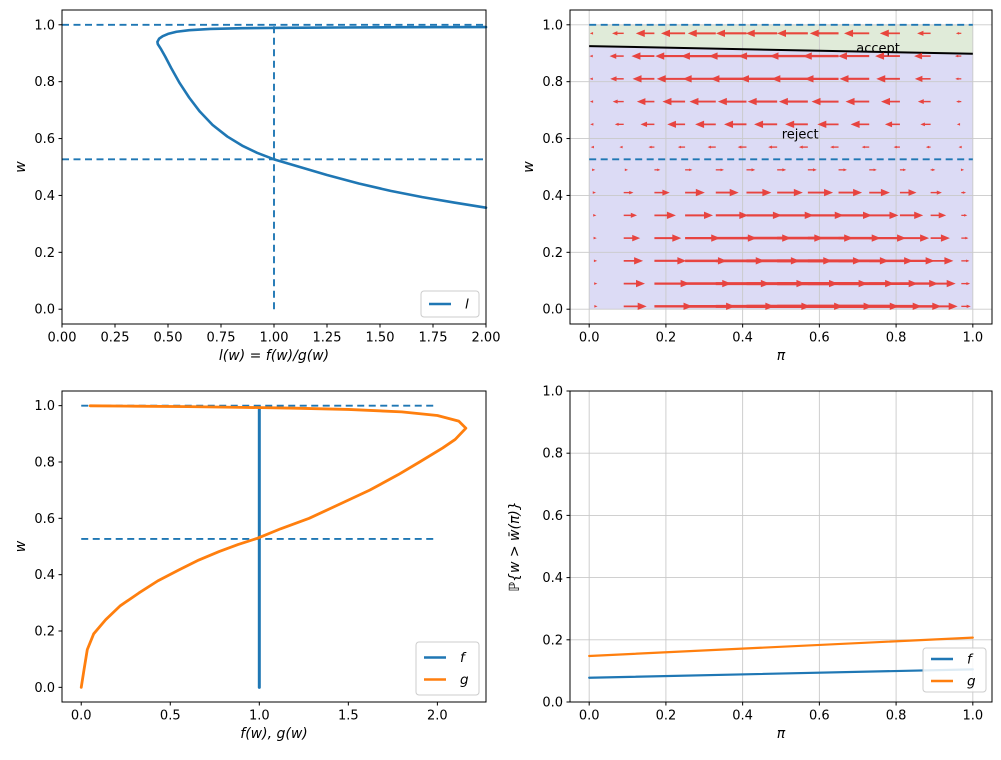  What do you see at coordinates (327, 338) in the screenshot?
I see `x-tick-label: 1.25` at bounding box center [327, 338].